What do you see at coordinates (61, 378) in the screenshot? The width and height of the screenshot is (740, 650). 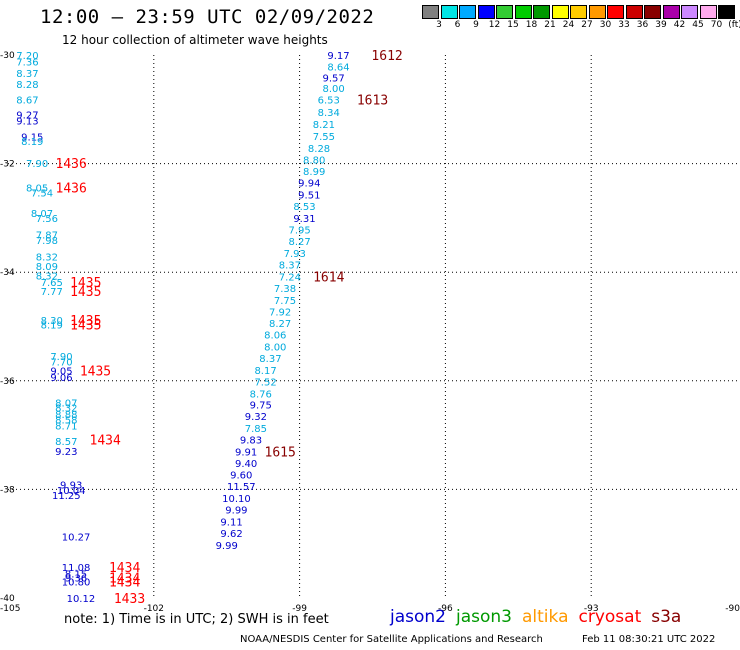 I see `wave-height-label: 9.06` at bounding box center [61, 378].